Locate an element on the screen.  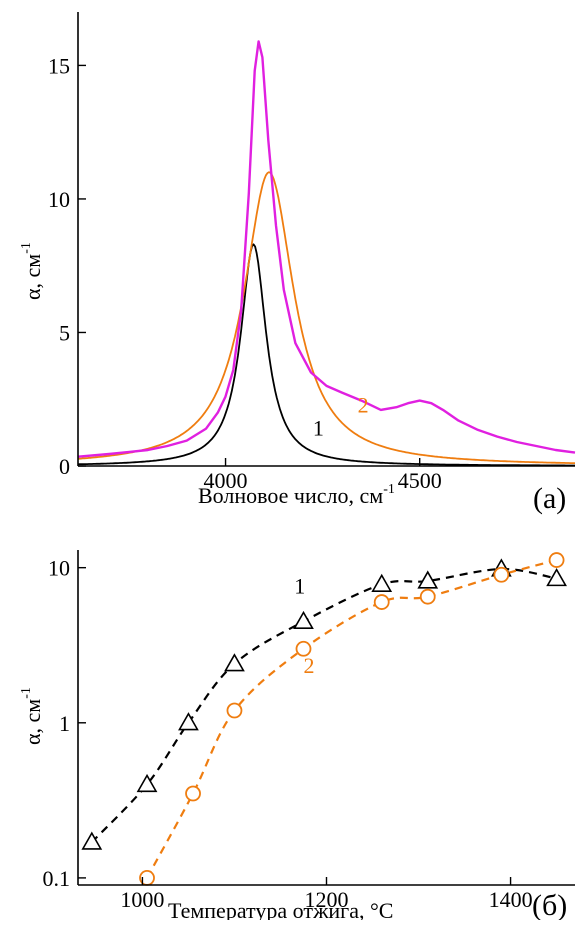
annealing-y-ticks: 0.1 1 10 is located at coordinates (64, 723).